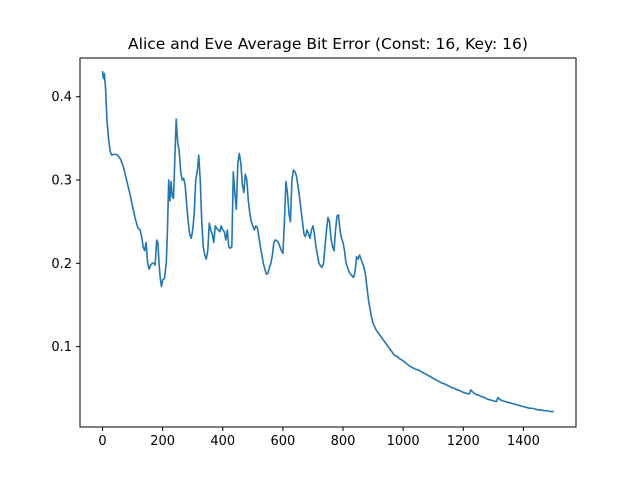  What do you see at coordinates (162, 441) in the screenshot?
I see `x-tick-label: 200` at bounding box center [162, 441].